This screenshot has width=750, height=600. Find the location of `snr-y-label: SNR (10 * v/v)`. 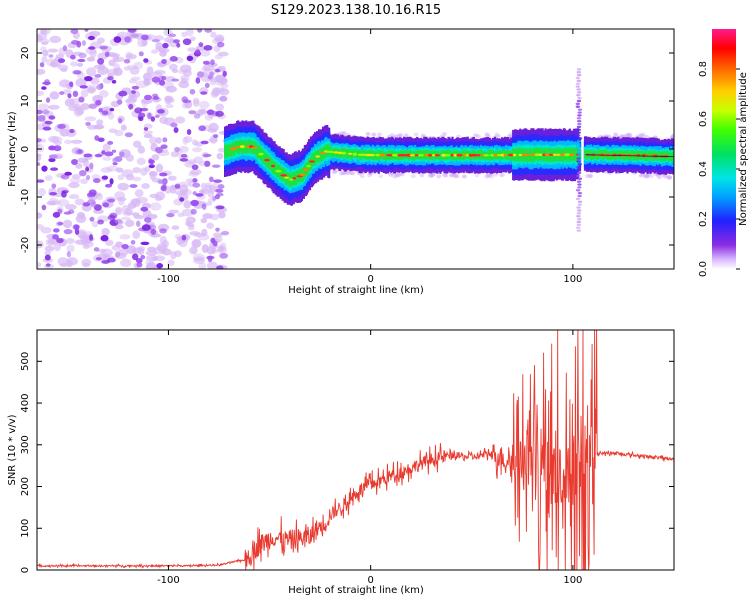

snr-y-label: SNR (10 * v/v) is located at coordinates (12, 449).